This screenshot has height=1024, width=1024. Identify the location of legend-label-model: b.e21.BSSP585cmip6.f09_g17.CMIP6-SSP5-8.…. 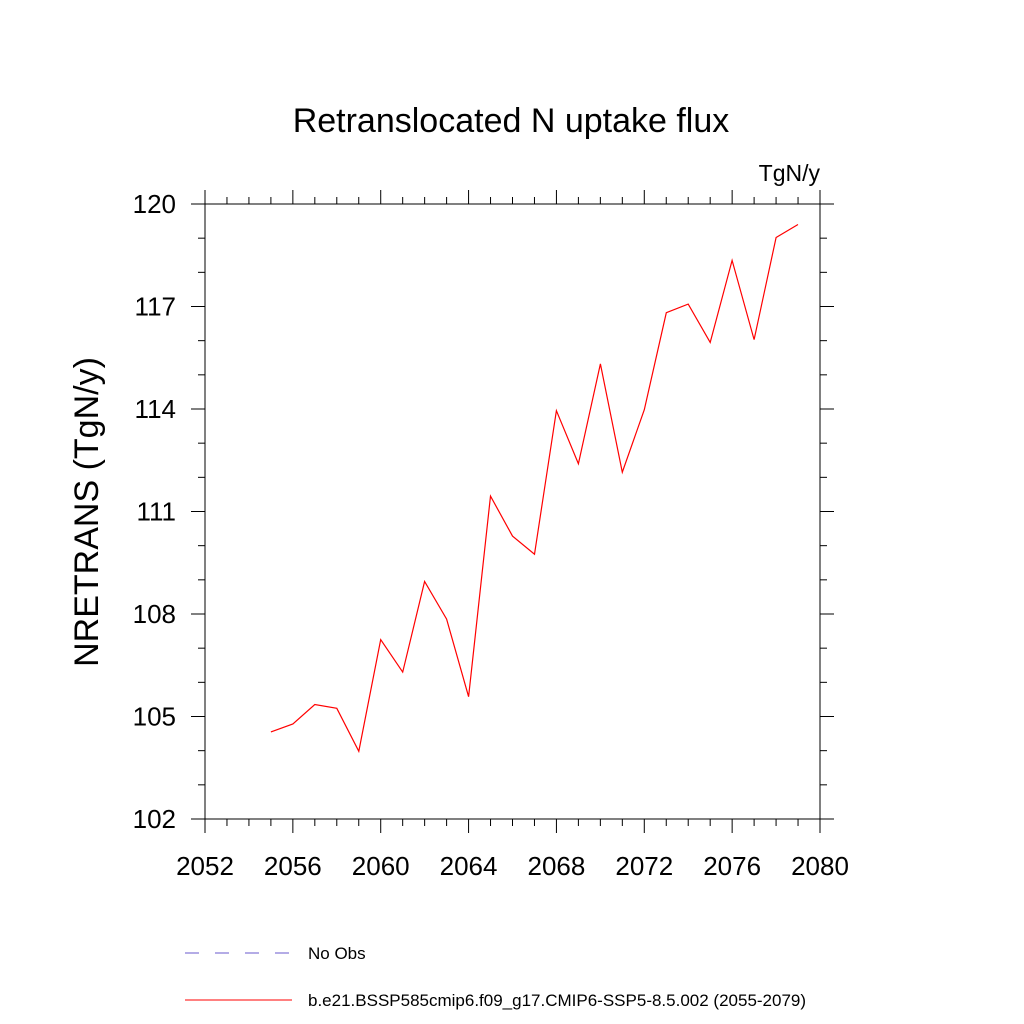
(557, 1000).